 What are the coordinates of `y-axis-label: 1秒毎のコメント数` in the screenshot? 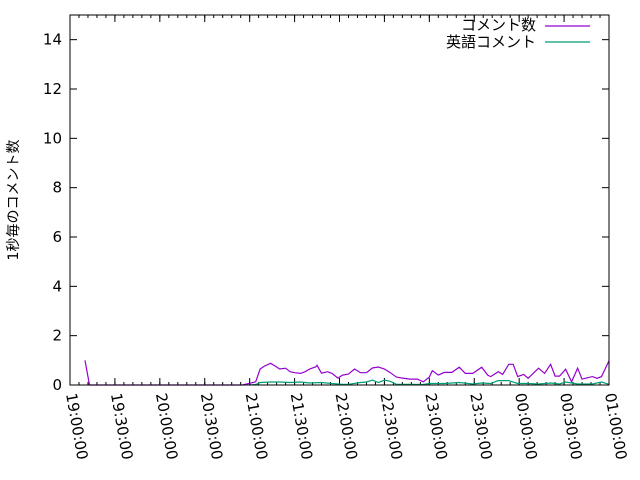 It's located at (14, 200).